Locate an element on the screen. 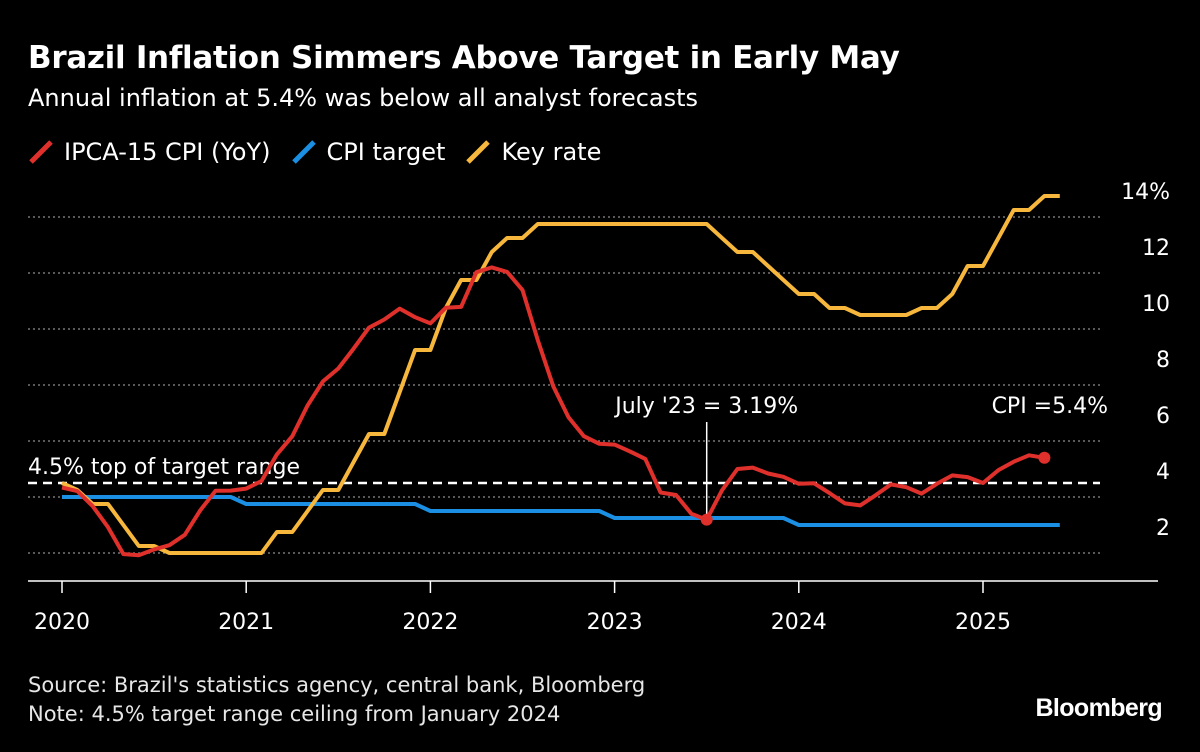 The height and width of the screenshot is (752, 1200). legend-item-target: CPI target is located at coordinates (368, 152).